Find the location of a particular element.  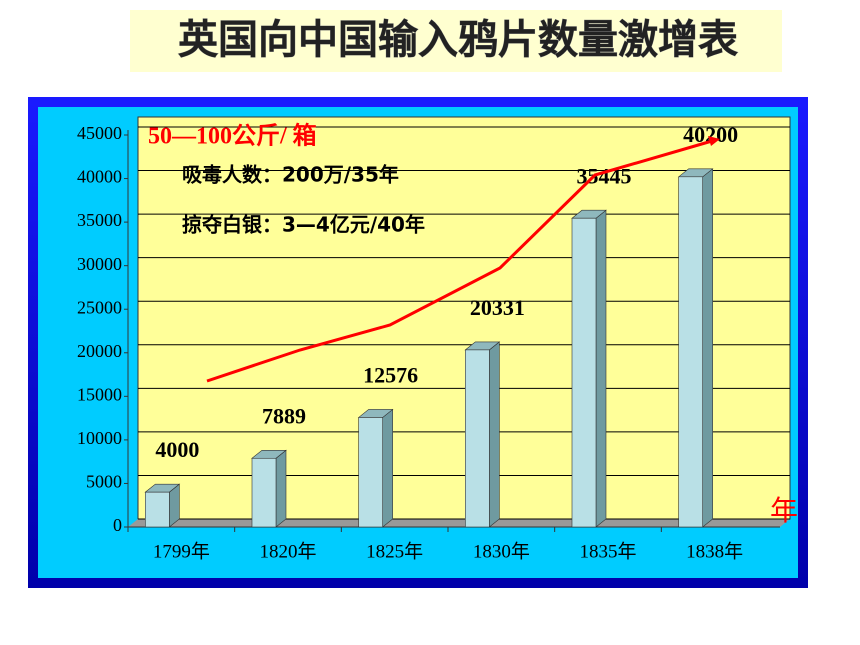

y-tick-label: 25000 is located at coordinates (99, 307).